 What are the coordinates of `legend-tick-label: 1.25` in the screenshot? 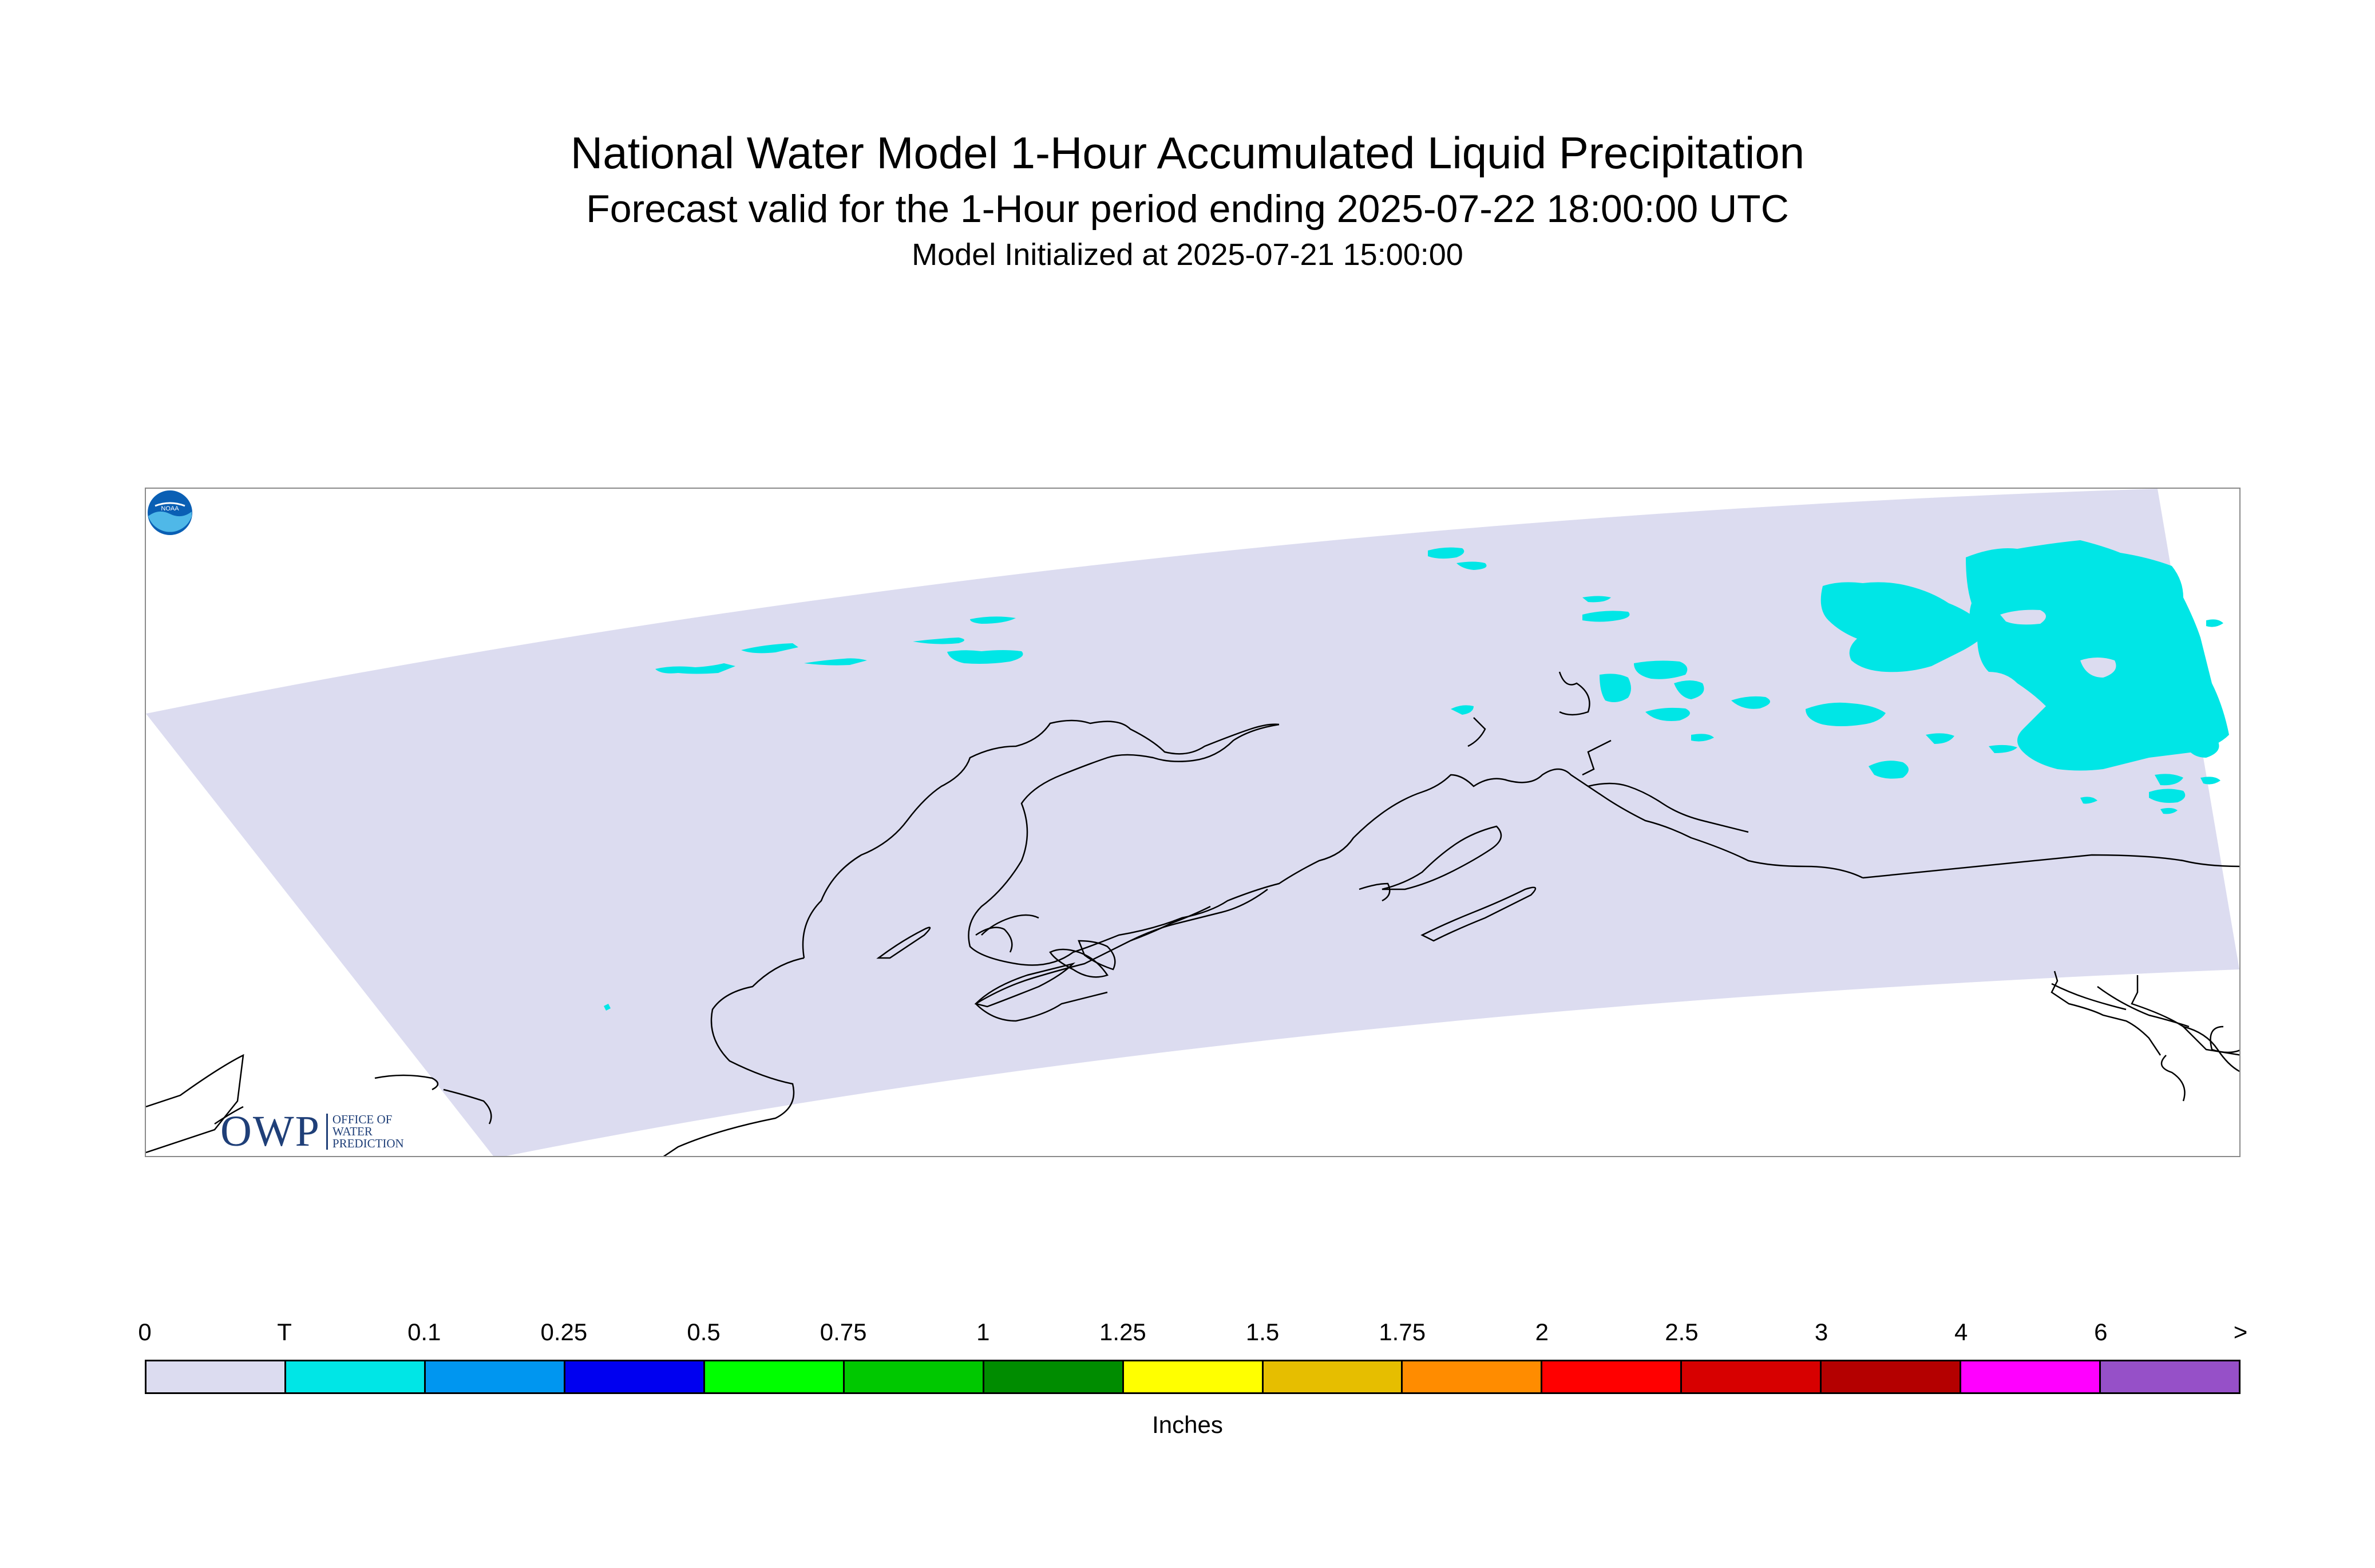 It's located at (1122, 1331).